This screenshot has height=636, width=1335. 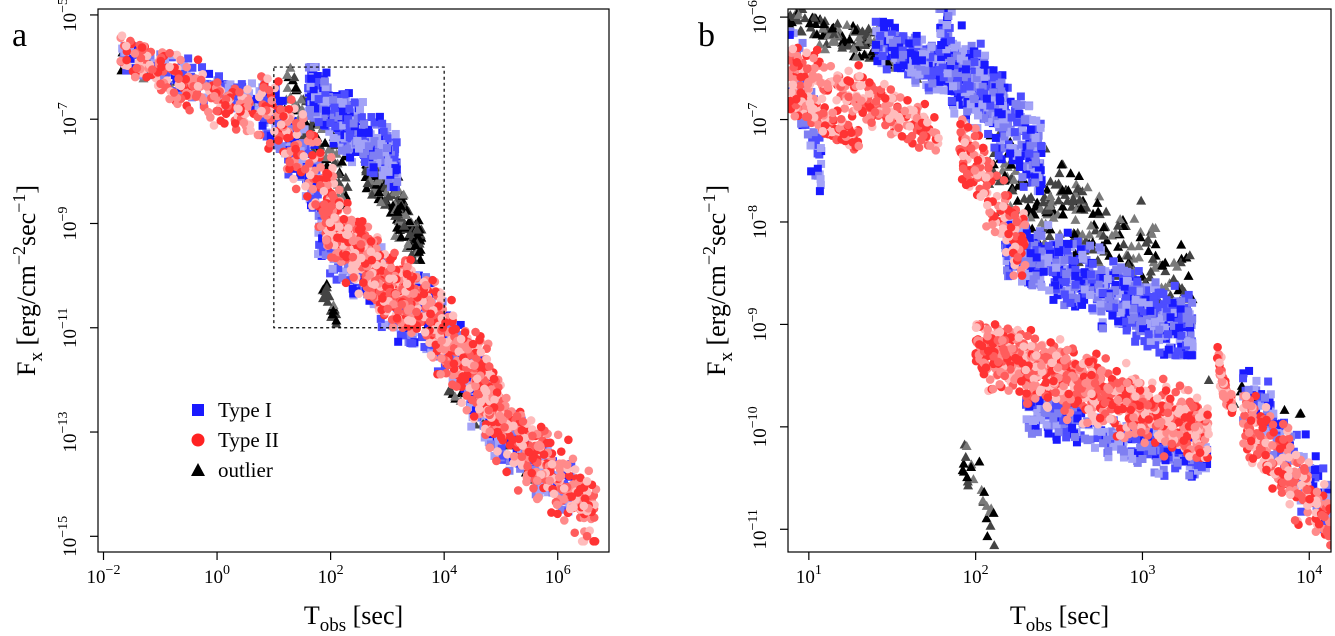 I want to click on legend-marker-type-i, so click(x=198, y=410).